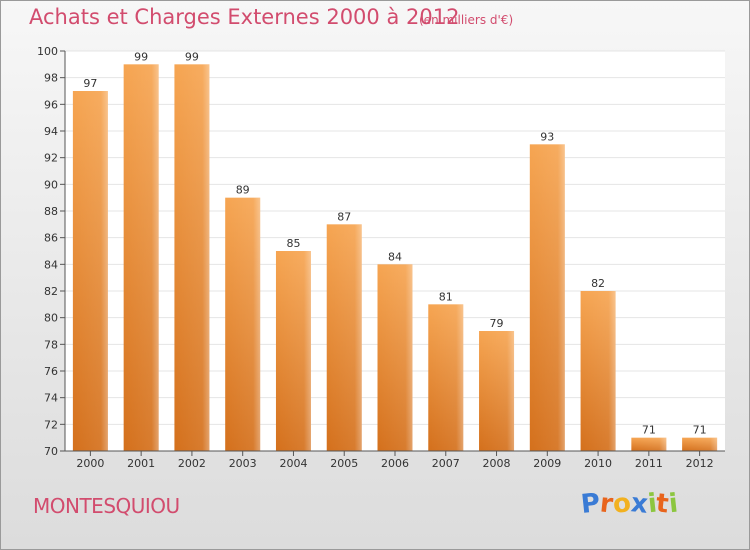 This screenshot has width=750, height=550. Describe the element at coordinates (192, 463) in the screenshot. I see `x-tick-label: 2002` at that location.